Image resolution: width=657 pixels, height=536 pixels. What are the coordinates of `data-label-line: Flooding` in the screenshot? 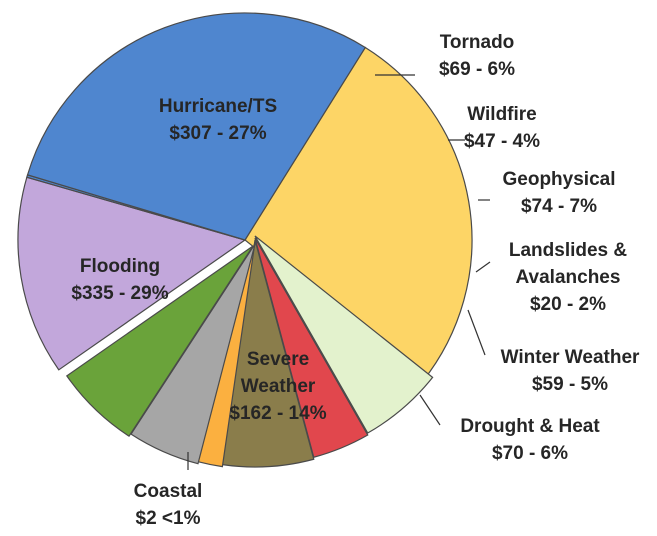 It's located at (120, 266).